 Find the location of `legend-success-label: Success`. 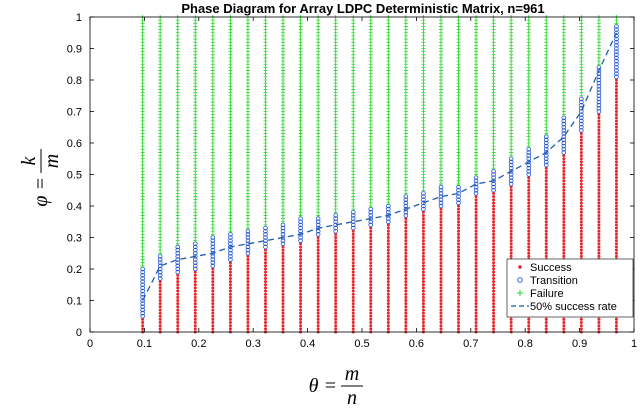

legend-success-label: Success is located at coordinates (551, 268).